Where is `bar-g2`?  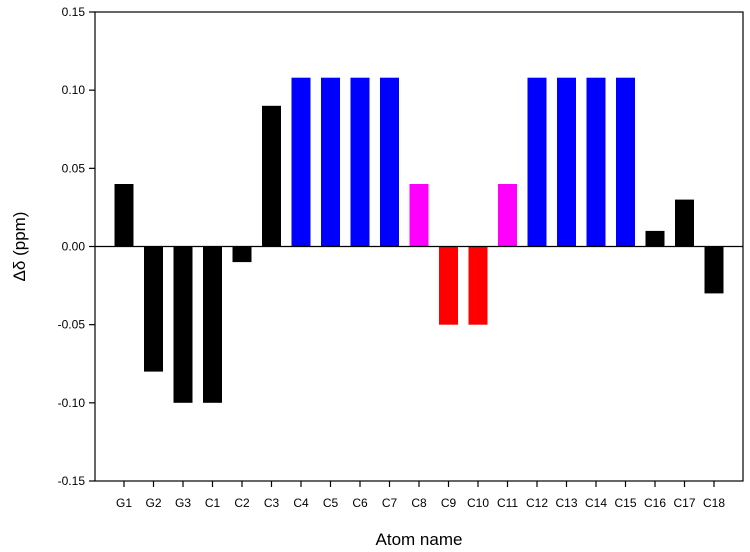 bar-g2 is located at coordinates (153, 309).